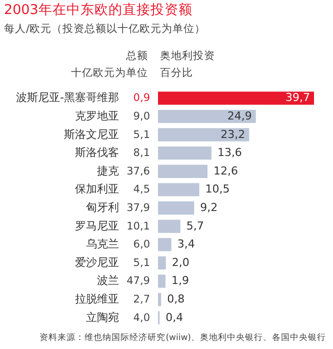 Image resolution: width=333 pixels, height=349 pixels. What do you see at coordinates (102, 207) in the screenshot?
I see `y-tick-label: 匈牙利` at bounding box center [102, 207].